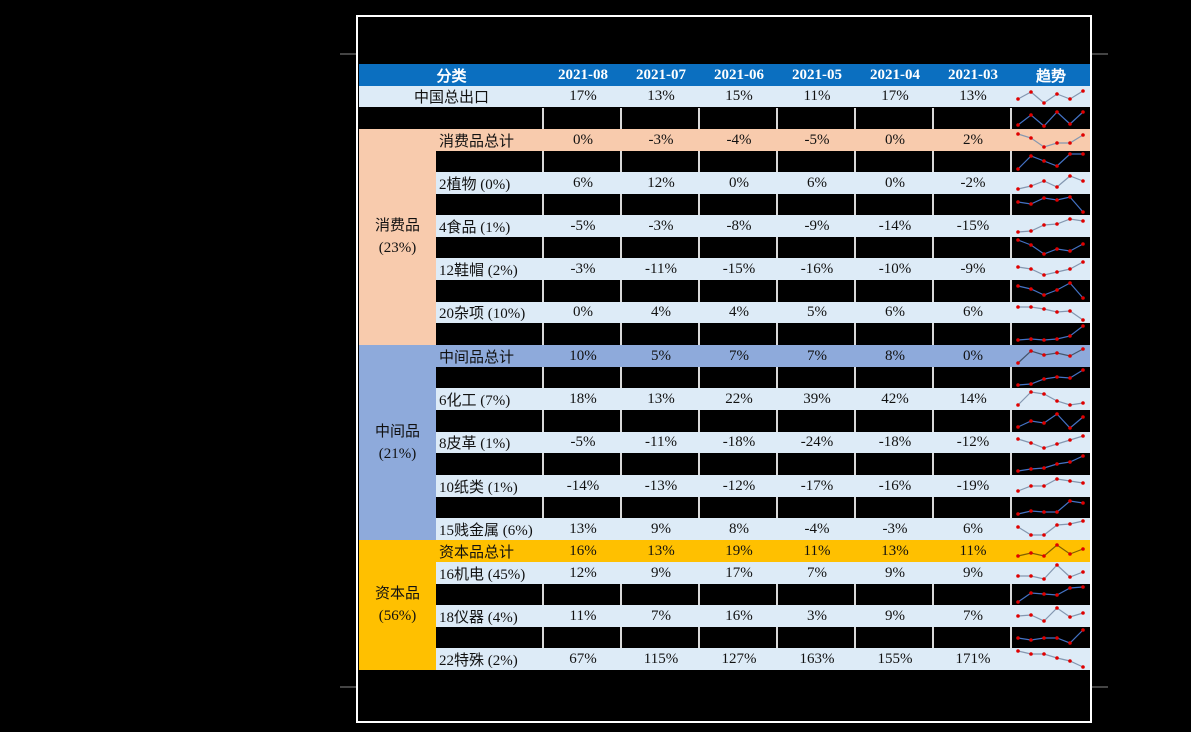 This screenshot has height=732, width=1191. What do you see at coordinates (973, 182) in the screenshot?
I see `cell-value: -2%` at bounding box center [973, 182].